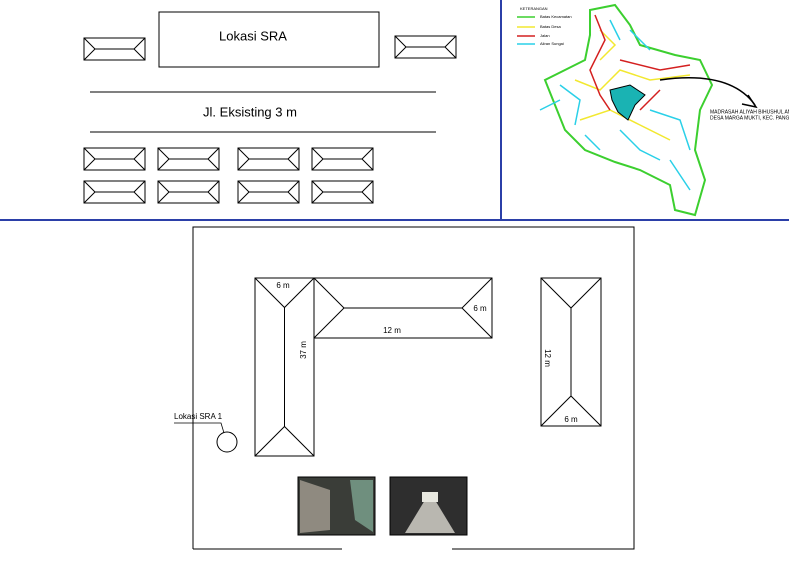  What do you see at coordinates (749, 101) in the screenshot?
I see `arrow-head` at bounding box center [749, 101].